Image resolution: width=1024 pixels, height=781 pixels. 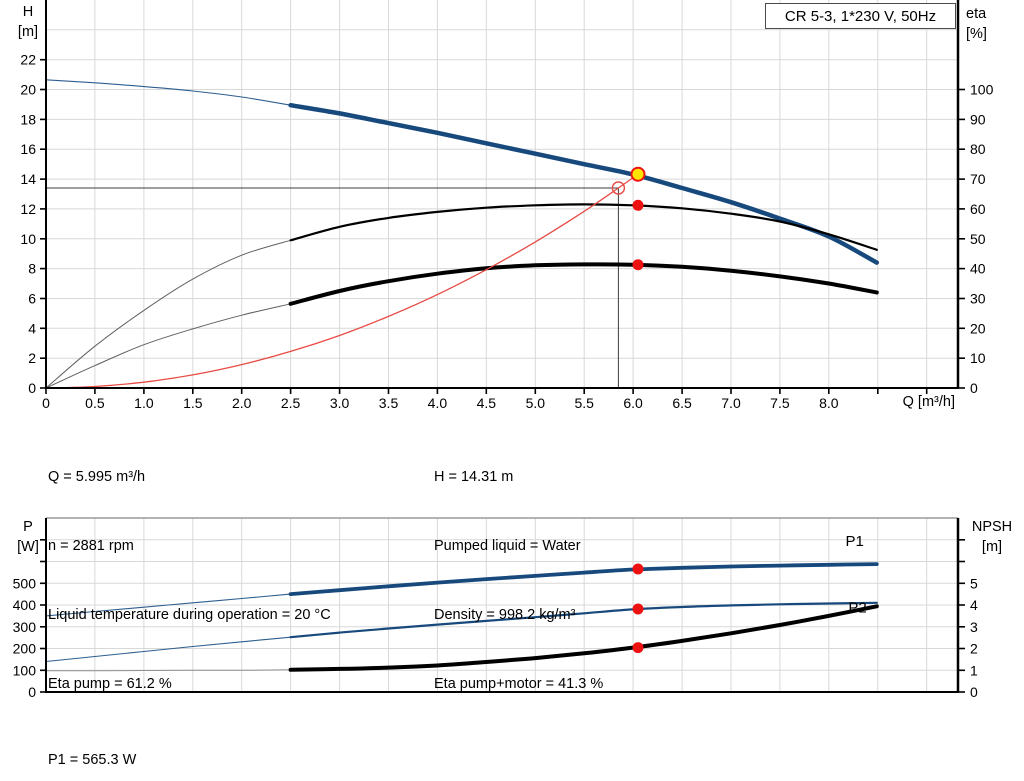 What do you see at coordinates (638, 174) in the screenshot?
I see `duty-point-marker` at bounding box center [638, 174].